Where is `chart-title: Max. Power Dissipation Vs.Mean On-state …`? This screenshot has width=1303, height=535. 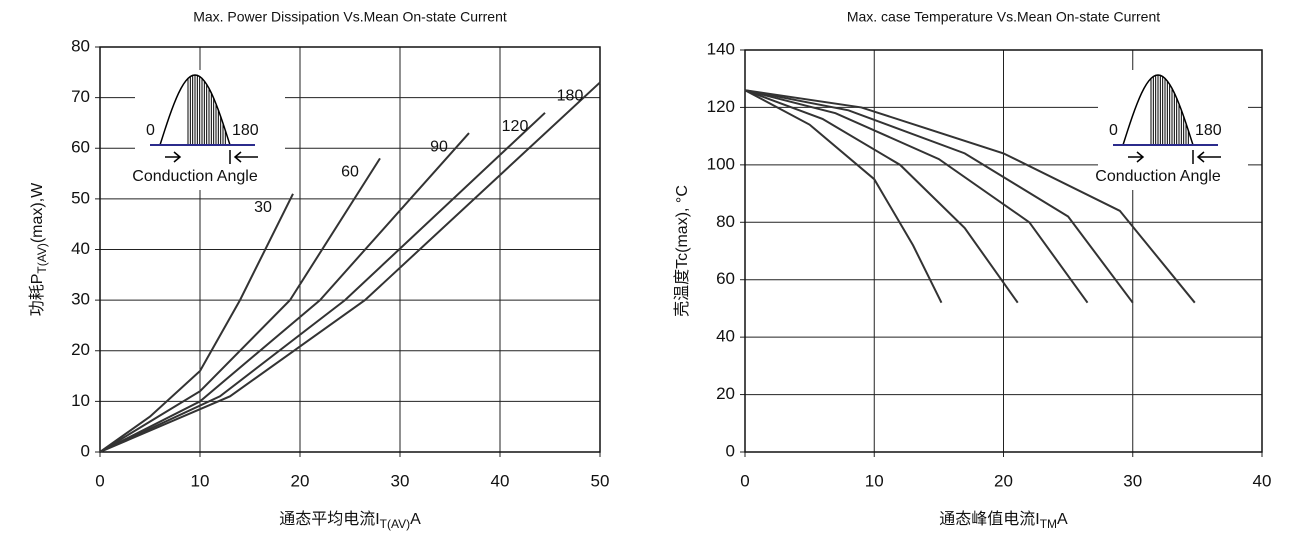
chart-title: Max. Power Dissipation Vs.Mean On-state … is located at coordinates (350, 17).